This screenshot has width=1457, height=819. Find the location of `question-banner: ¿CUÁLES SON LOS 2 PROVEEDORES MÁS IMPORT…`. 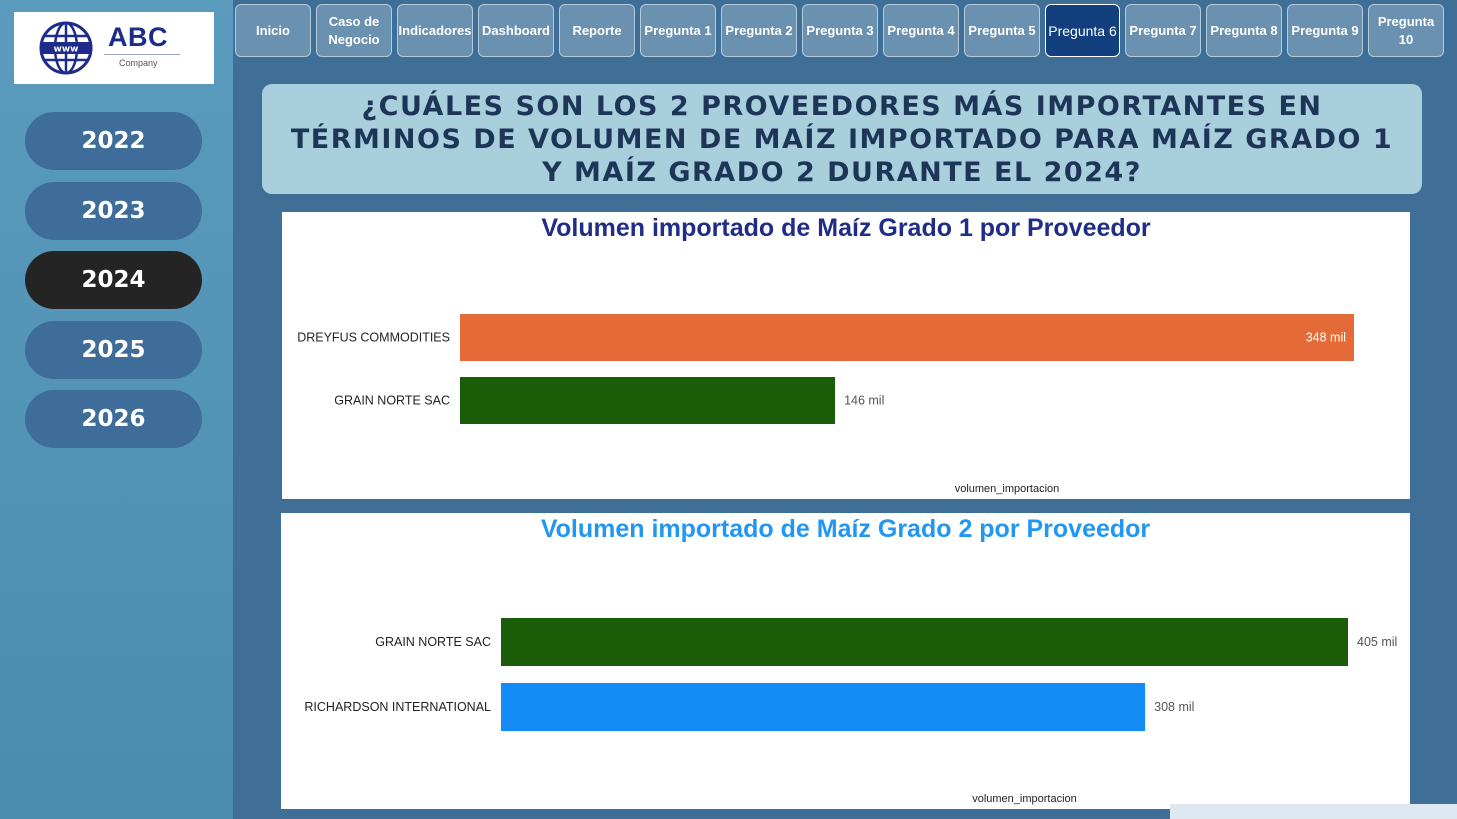

question-banner: ¿CUÁLES SON LOS 2 PROVEEDORES MÁS IMPORT… is located at coordinates (842, 139).